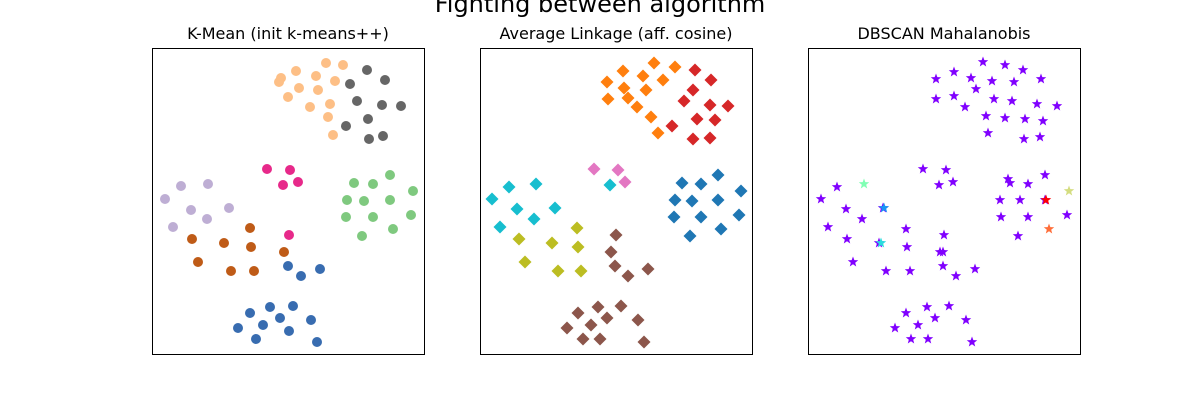  I want to click on panel-title: DBSCAN Mahalanobis, so click(944, 33).